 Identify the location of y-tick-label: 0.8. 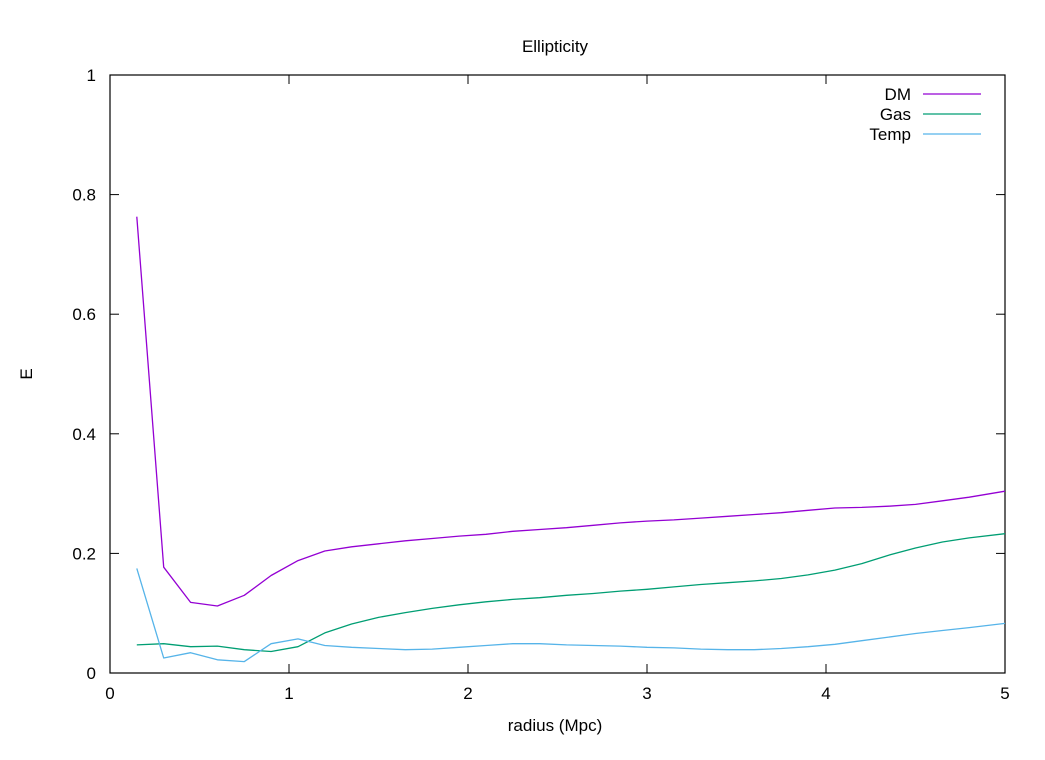
(84, 195).